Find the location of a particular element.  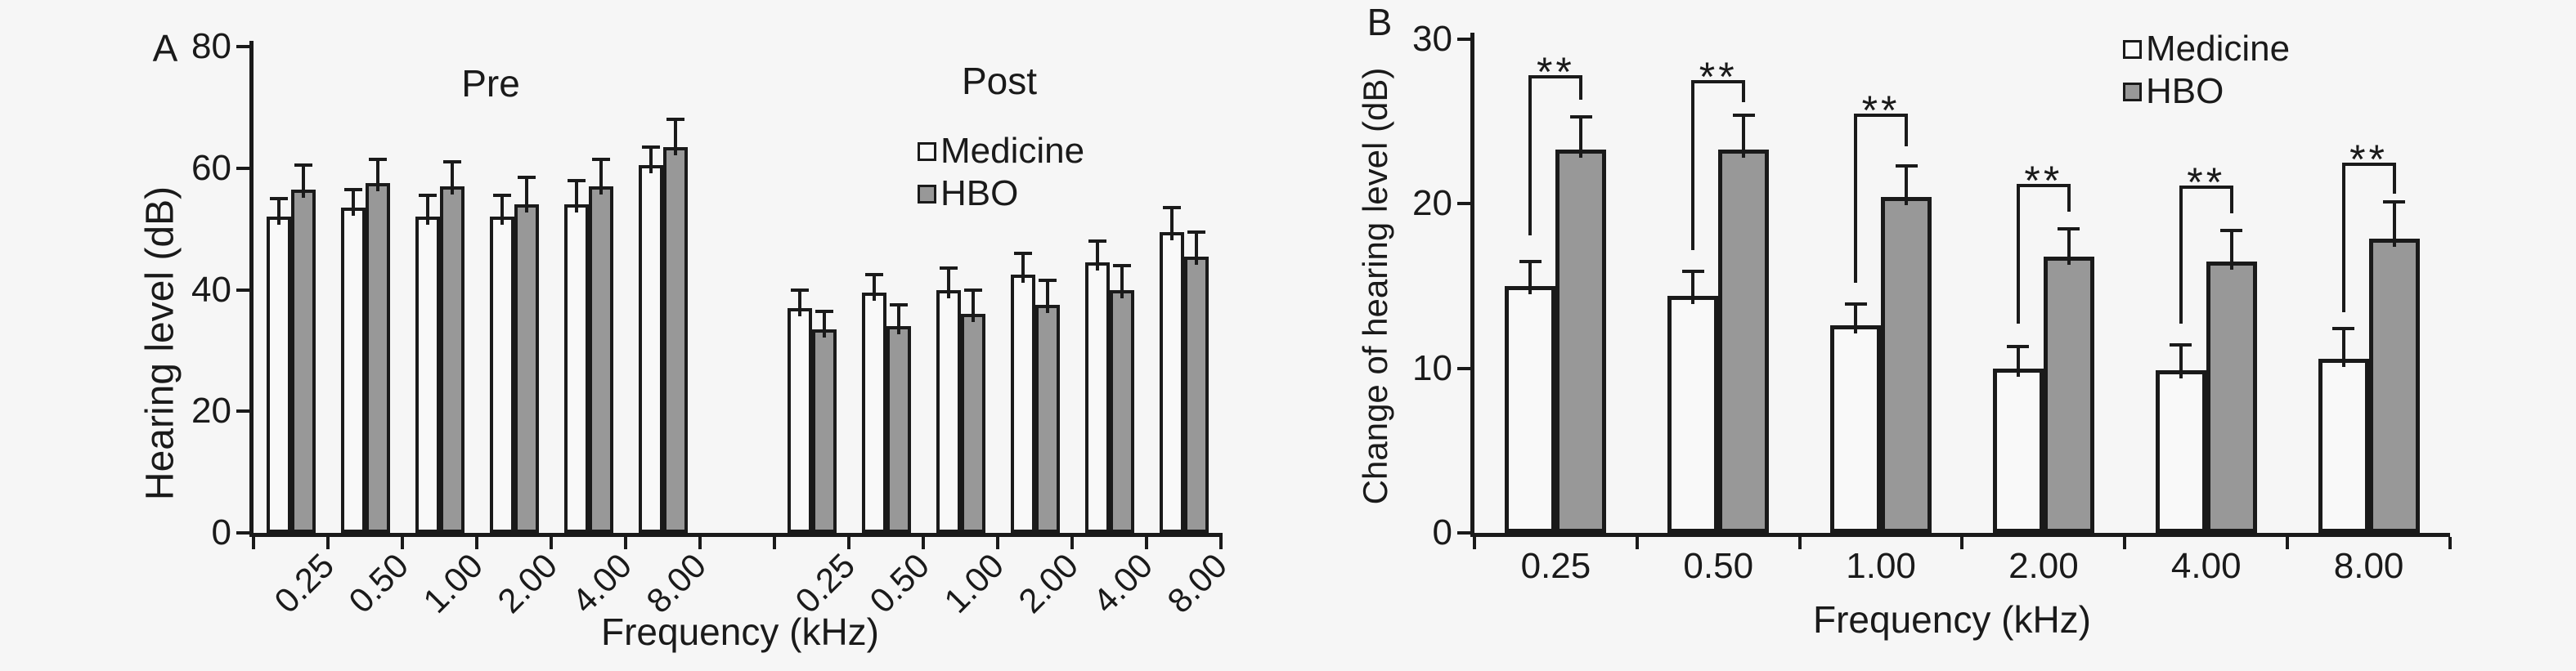

legend-item-hbo: HBO is located at coordinates (1001, 193).